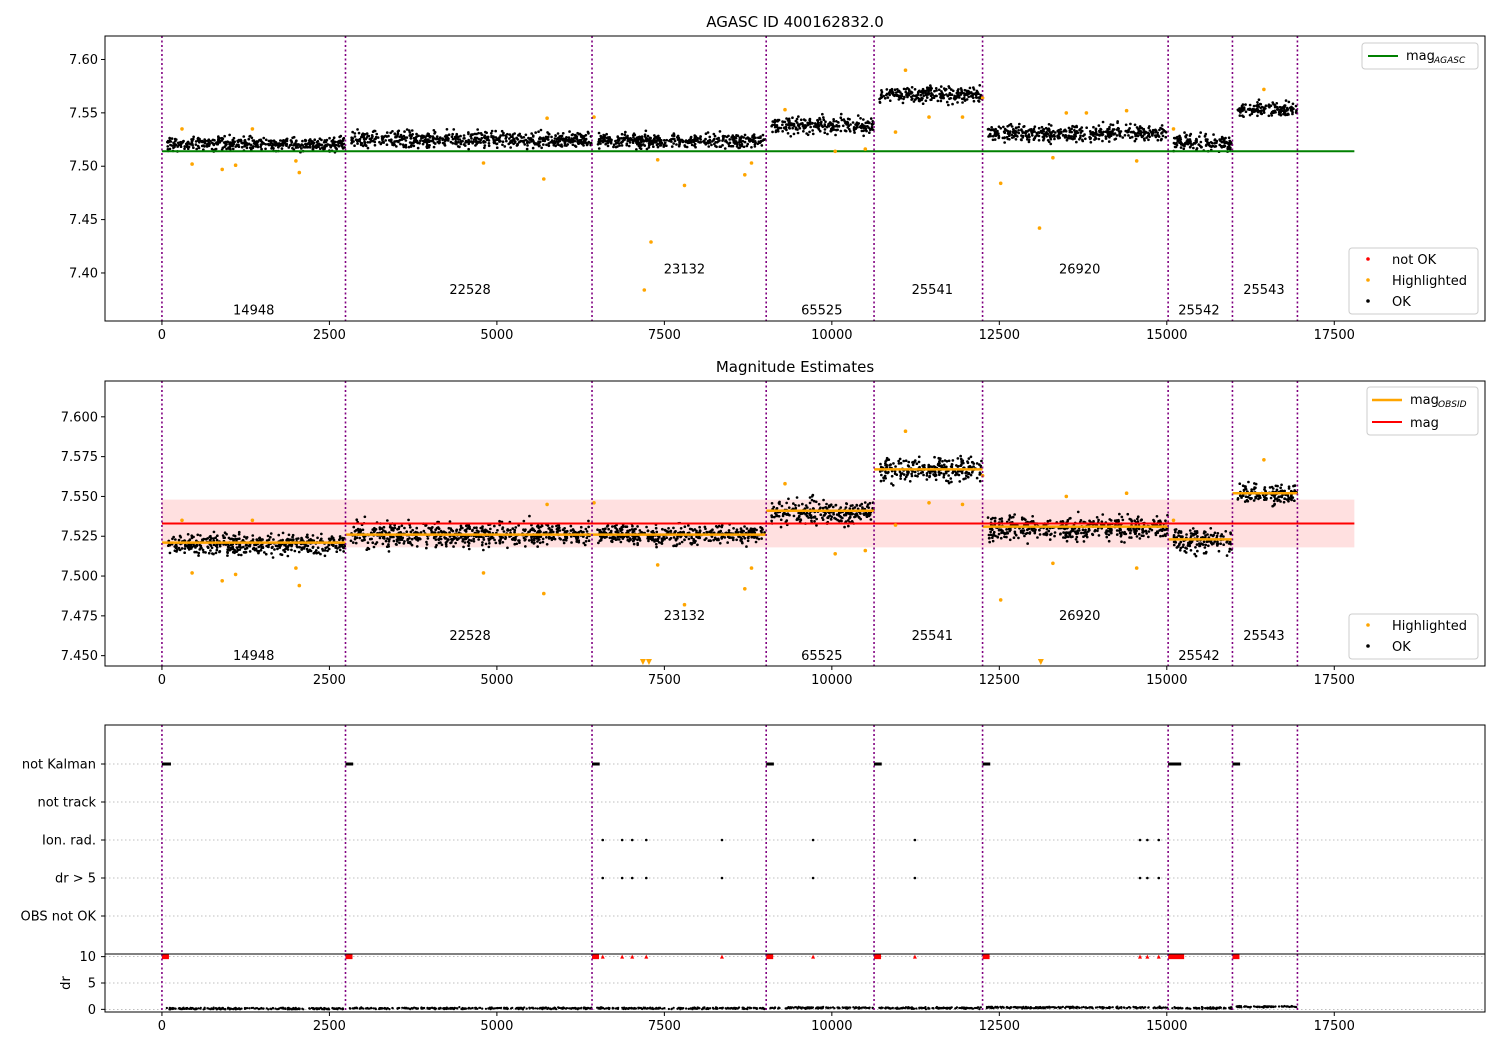  What do you see at coordinates (1166, 680) in the screenshot?
I see `p2-xtick-label-6: 15000` at bounding box center [1166, 680].